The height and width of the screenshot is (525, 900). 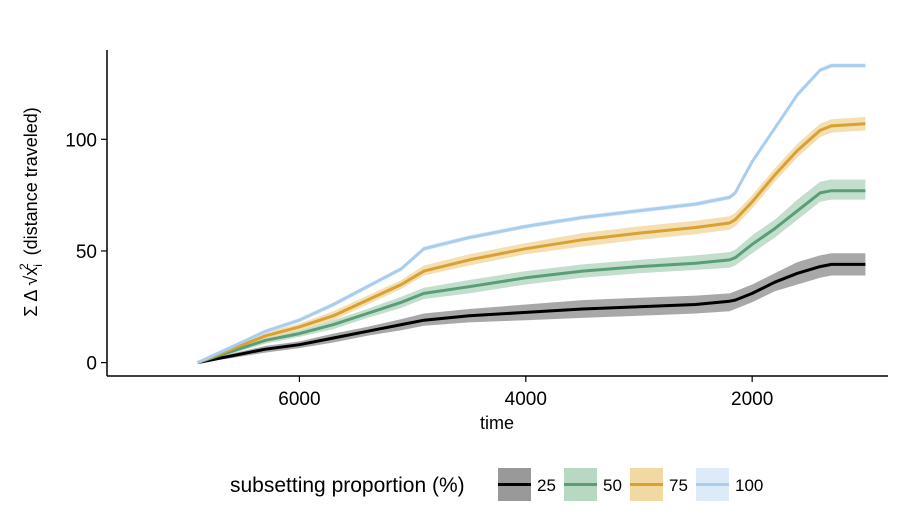 I want to click on y-axis-title-sub: i, so click(x=38, y=265).